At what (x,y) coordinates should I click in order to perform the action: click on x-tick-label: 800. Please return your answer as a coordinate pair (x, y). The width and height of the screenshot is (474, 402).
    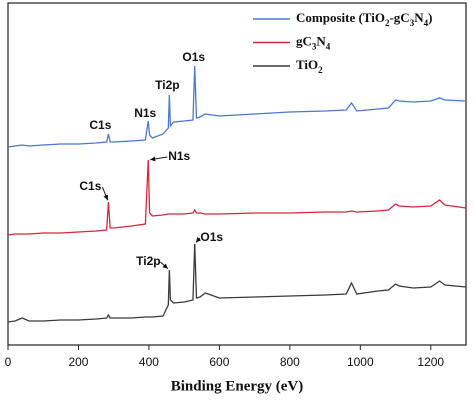
    Looking at the image, I should click on (290, 362).